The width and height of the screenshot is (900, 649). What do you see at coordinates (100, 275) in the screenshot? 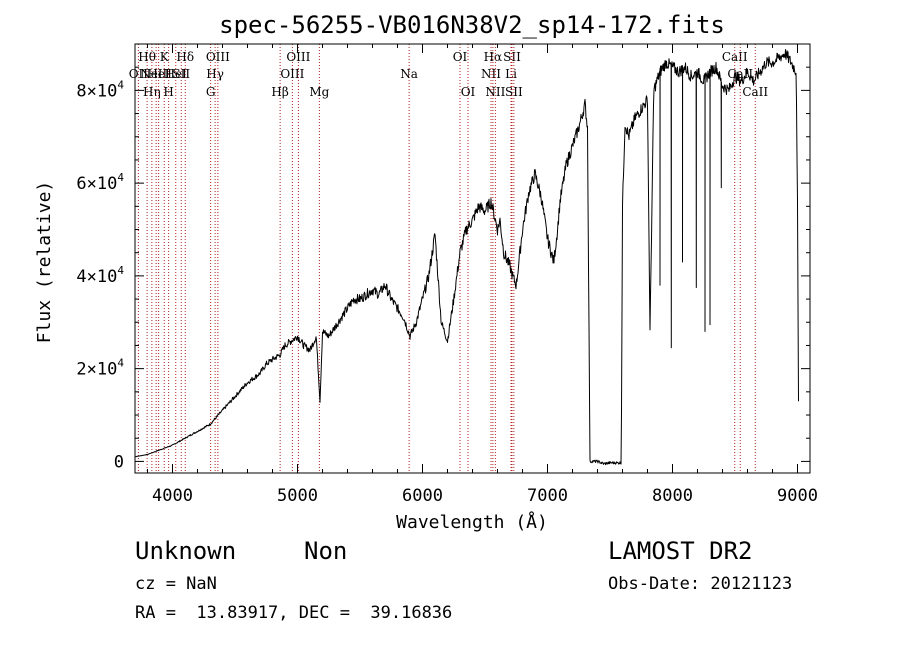
I see `y-tick-label: 4×10⁴` at bounding box center [100, 275].